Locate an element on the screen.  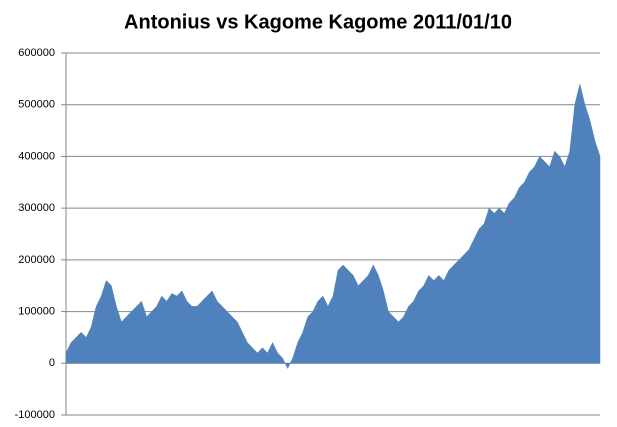
y-tick-label: 200000 is located at coordinates (36, 260).